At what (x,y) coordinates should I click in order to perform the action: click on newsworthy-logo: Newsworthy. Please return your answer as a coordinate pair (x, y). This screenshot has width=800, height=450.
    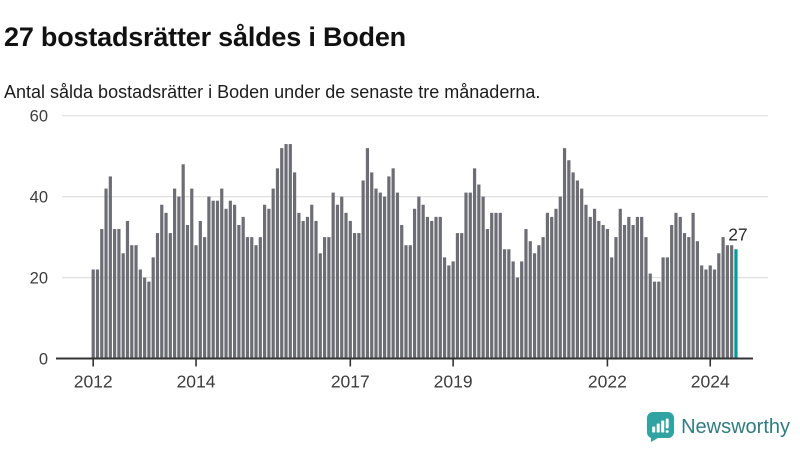
    Looking at the image, I should click on (718, 427).